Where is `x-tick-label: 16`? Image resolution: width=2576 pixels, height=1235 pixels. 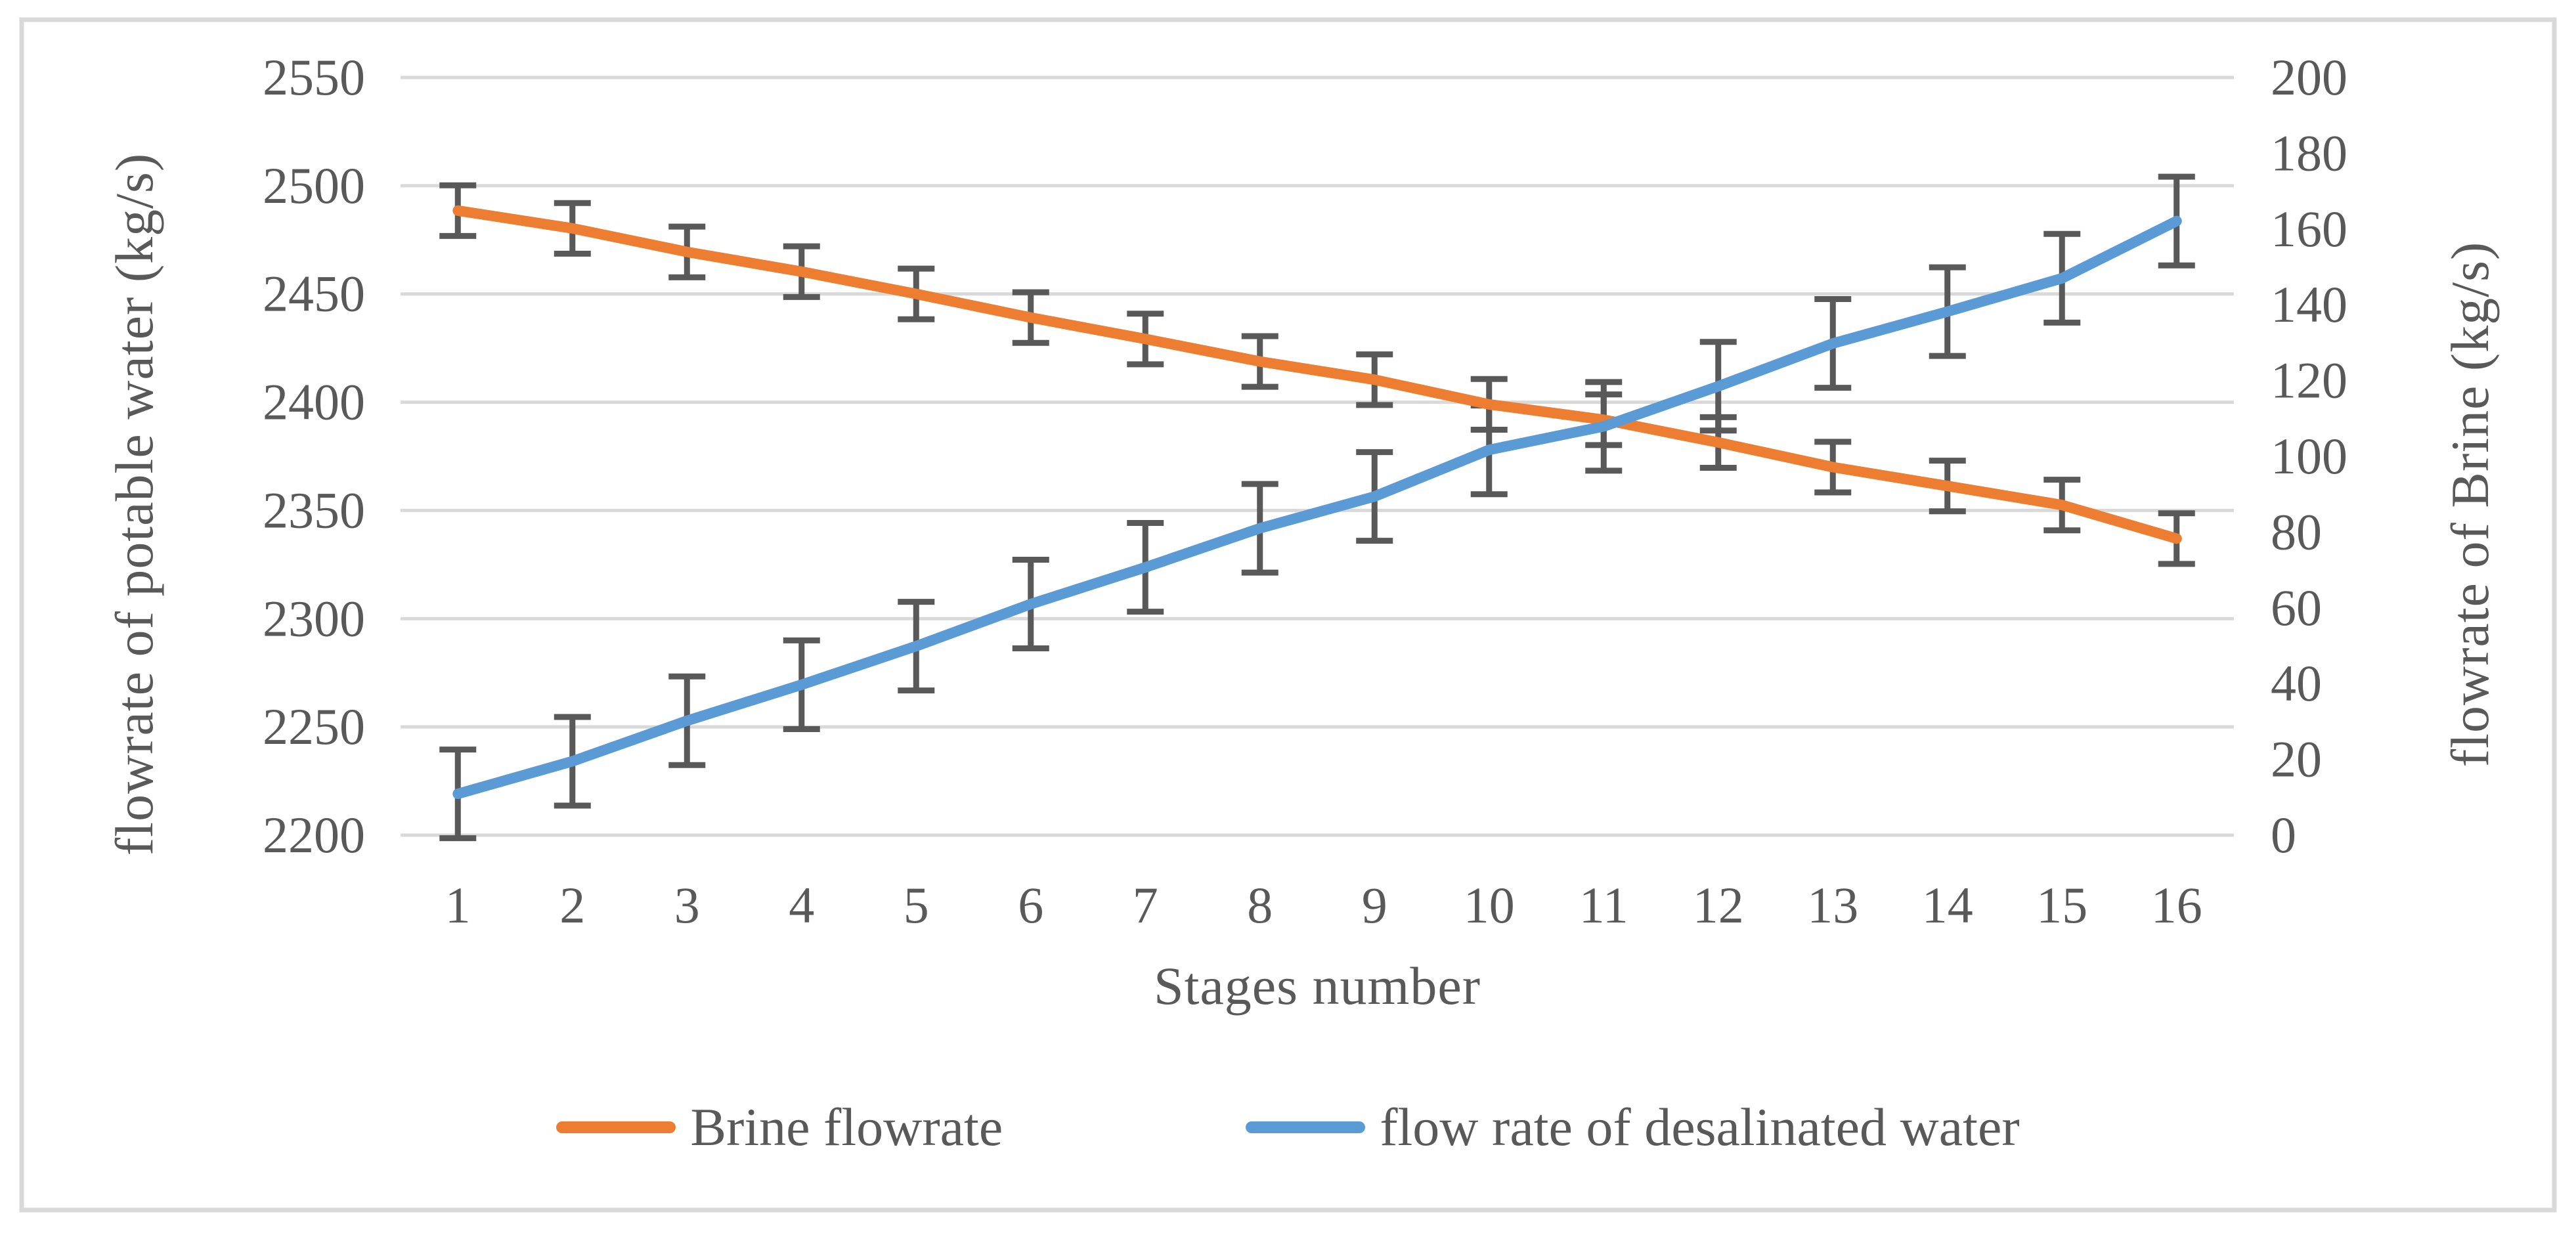
x-tick-label: 16 is located at coordinates (2176, 905).